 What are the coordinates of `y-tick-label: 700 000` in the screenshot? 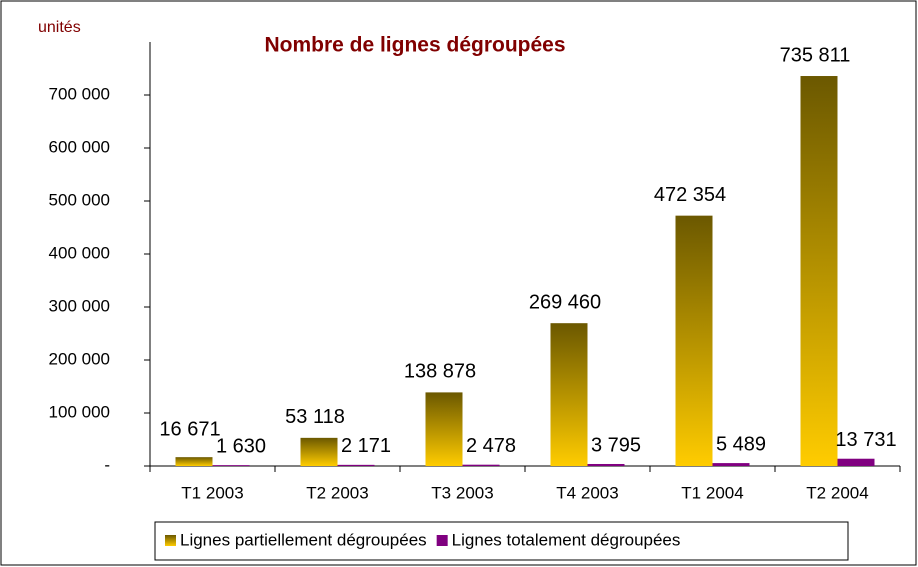 It's located at (79, 93).